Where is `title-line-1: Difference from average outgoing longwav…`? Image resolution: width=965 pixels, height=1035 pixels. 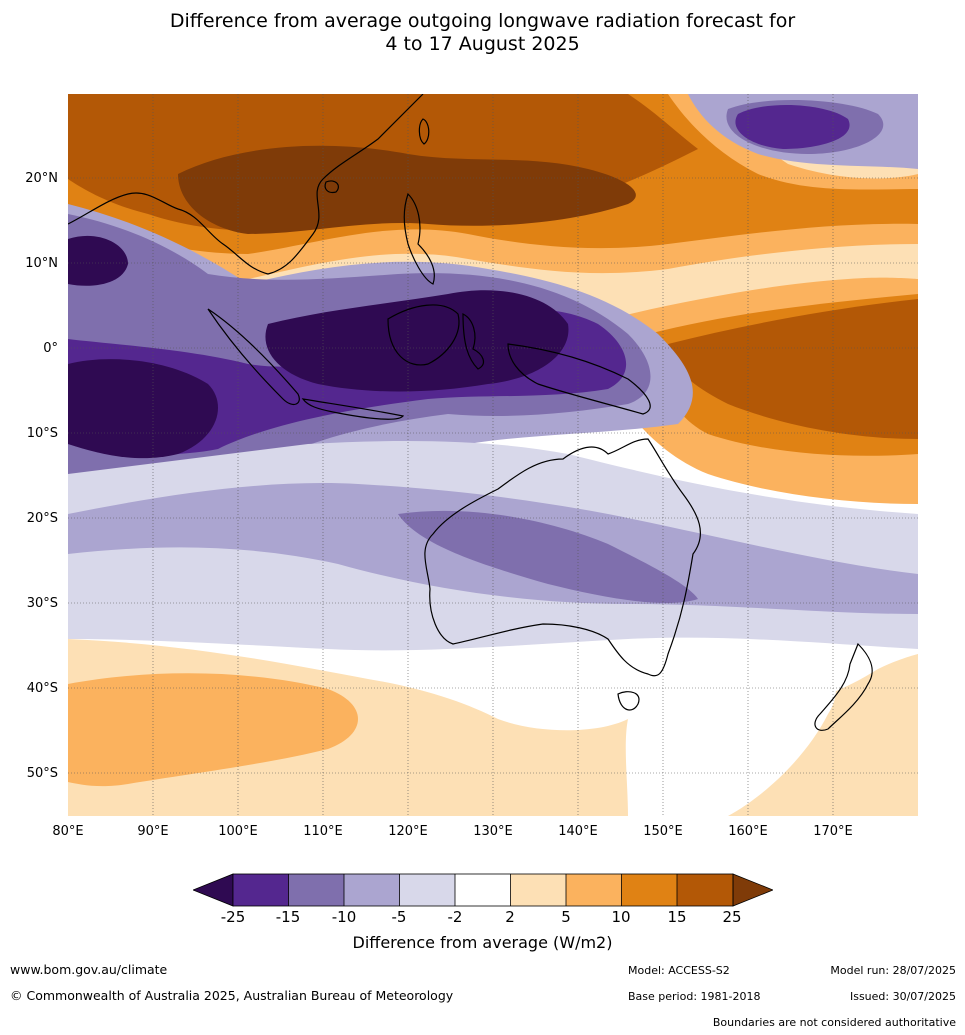
title-line-1: Difference from average outgoing longwav… is located at coordinates (482, 21).